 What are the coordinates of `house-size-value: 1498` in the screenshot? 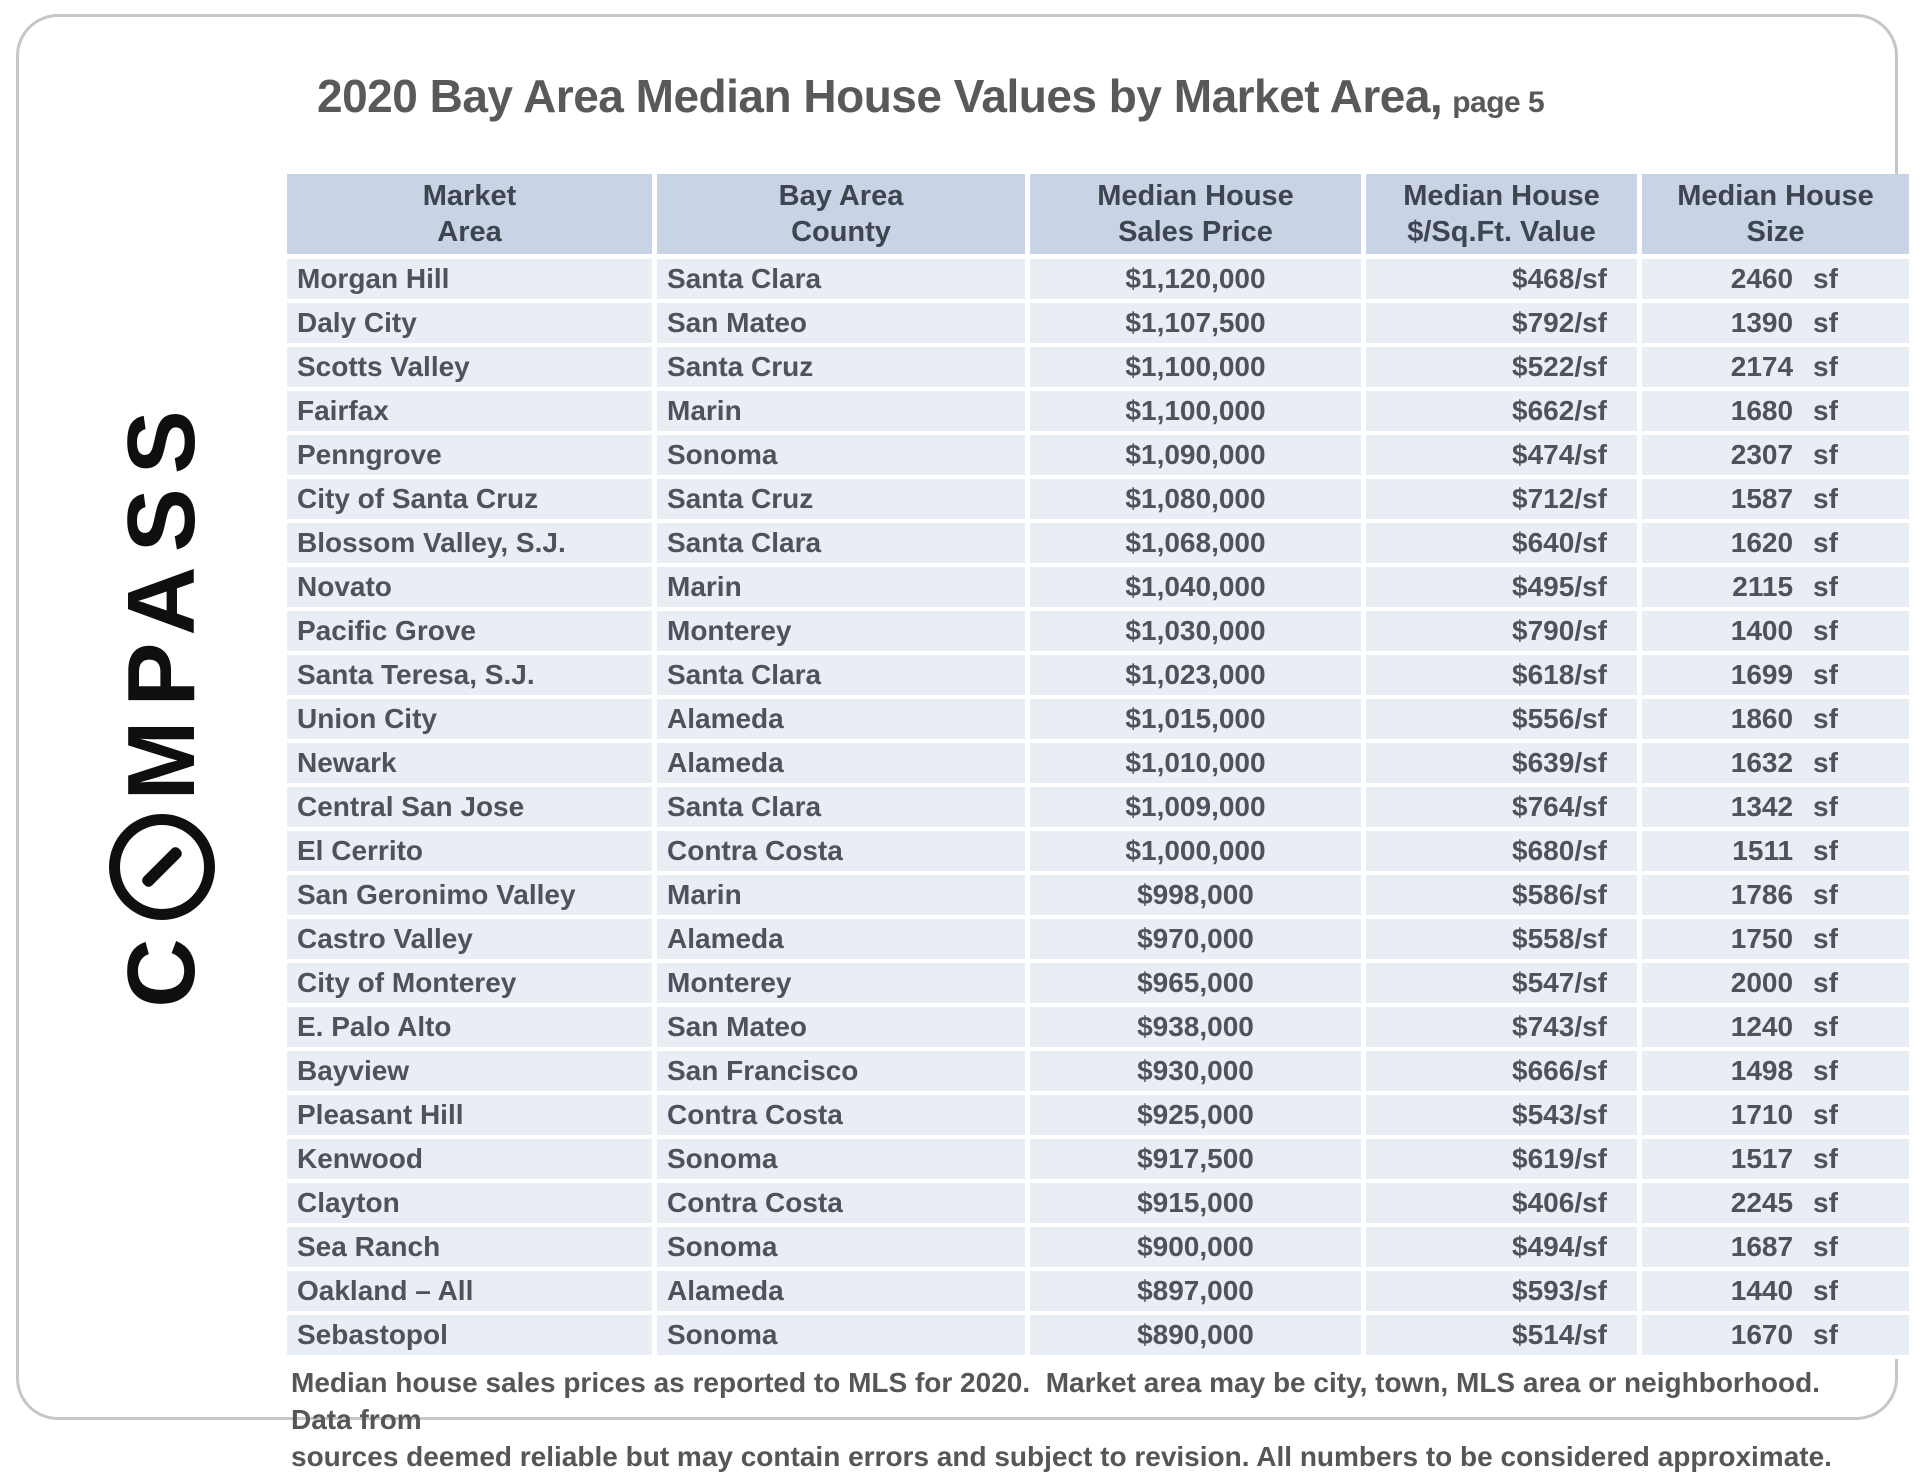 It's located at (1762, 1070).